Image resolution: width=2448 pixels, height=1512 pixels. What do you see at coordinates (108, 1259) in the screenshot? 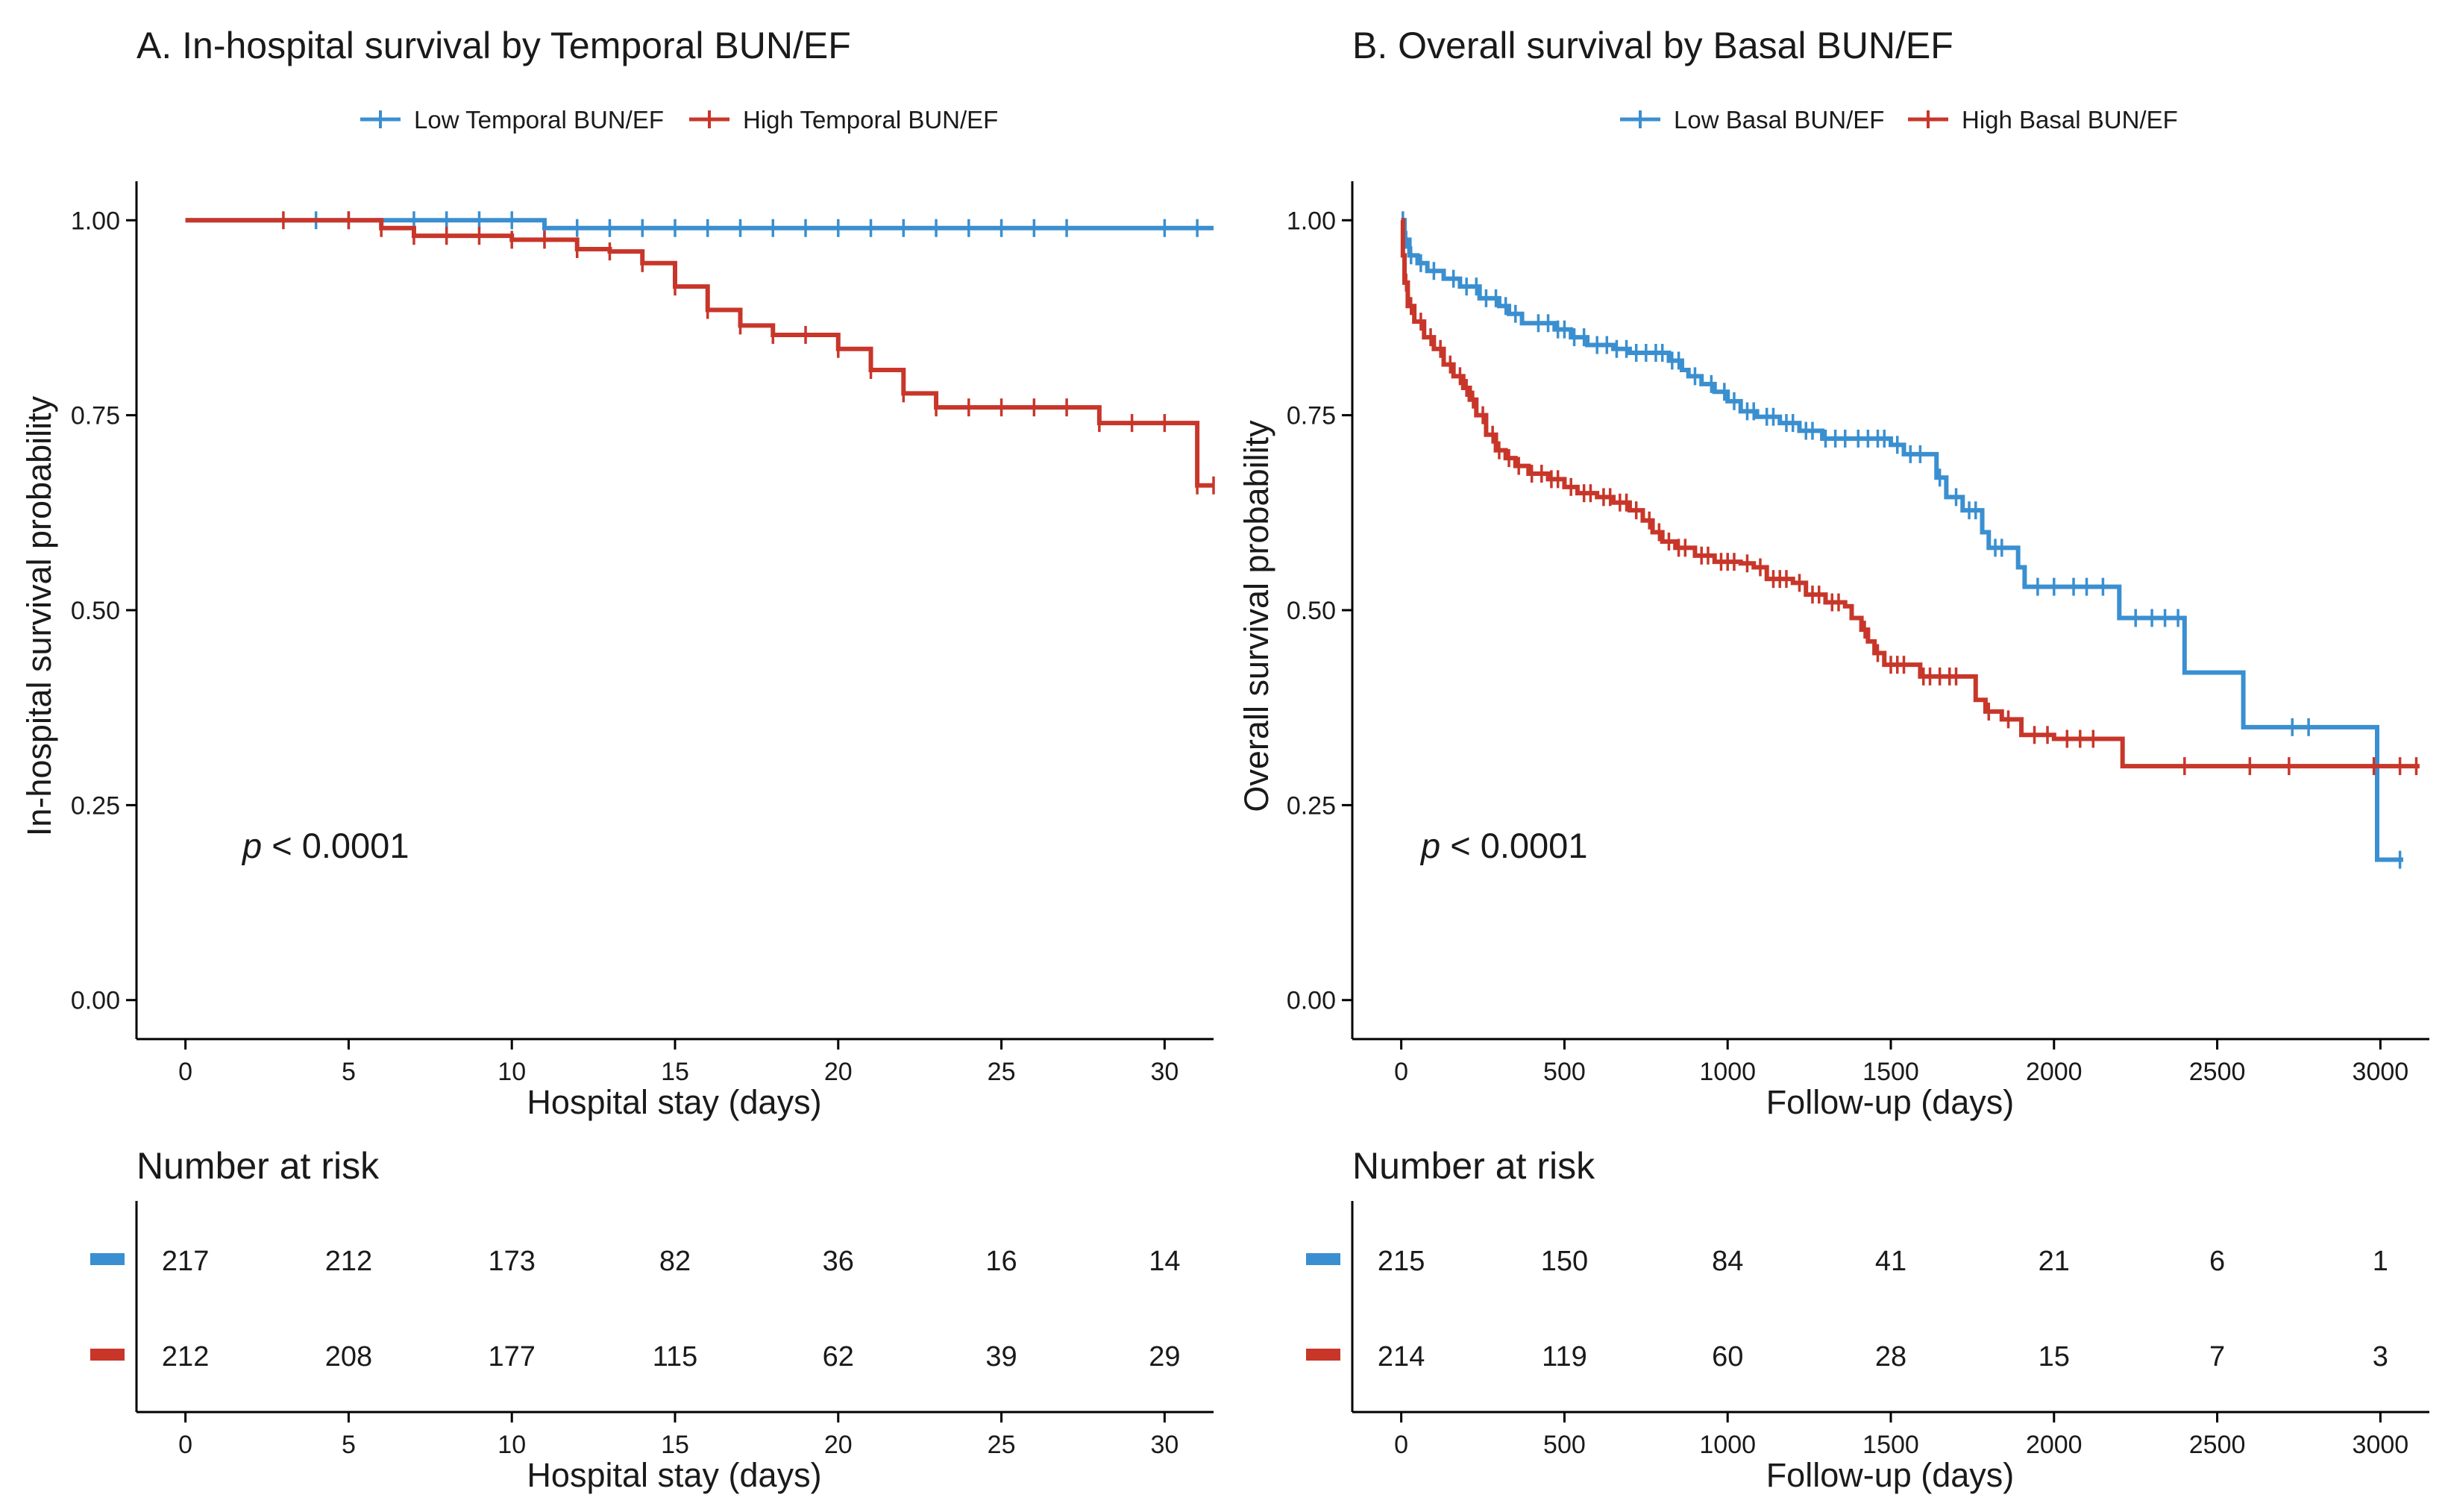
I see `panel-a-risk-row-low-key` at bounding box center [108, 1259].